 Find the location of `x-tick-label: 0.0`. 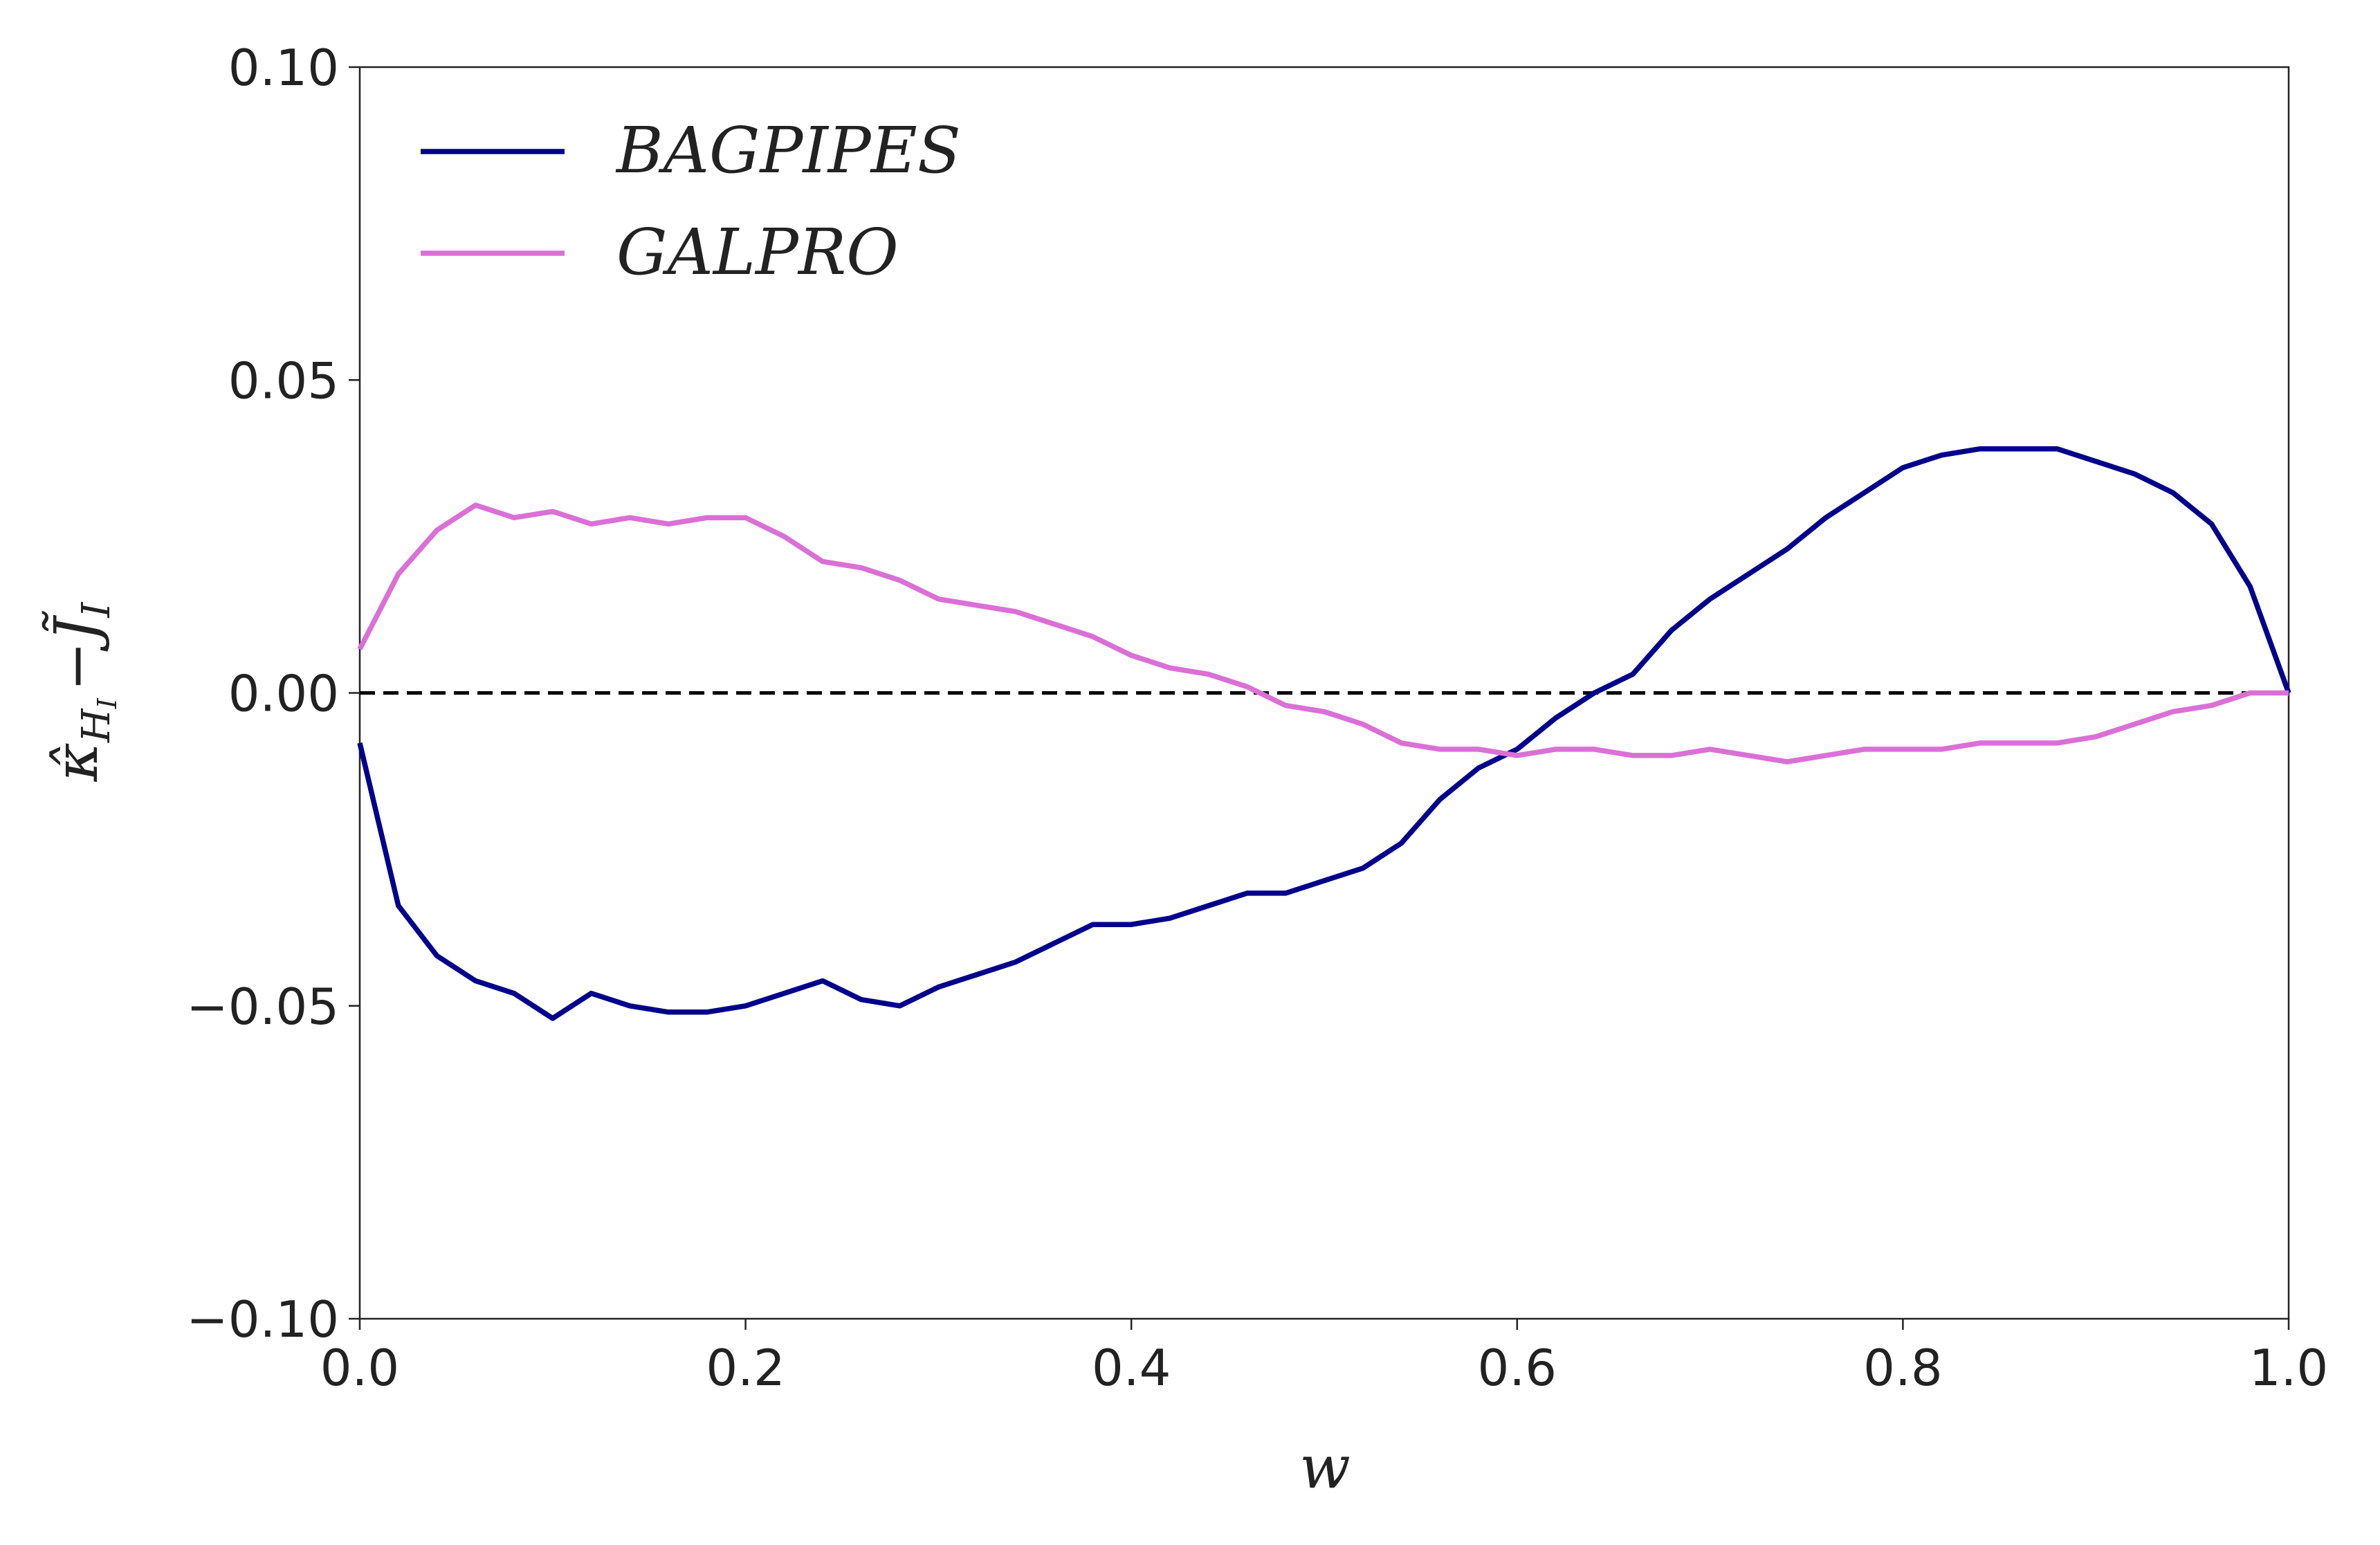

x-tick-label: 0.0 is located at coordinates (360, 1368).